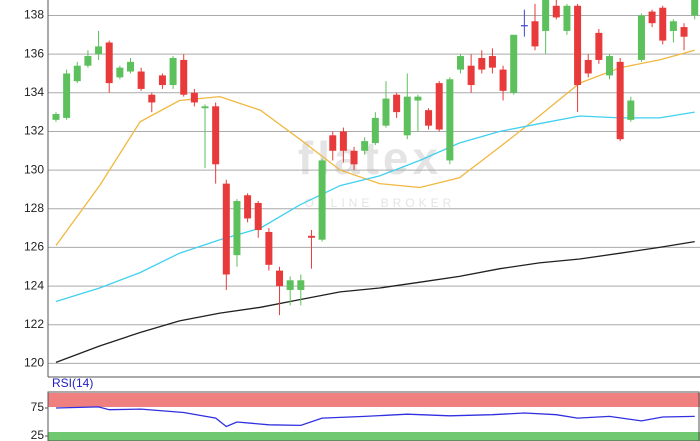 This screenshot has height=441, width=700. I want to click on line, so click(375, 417).